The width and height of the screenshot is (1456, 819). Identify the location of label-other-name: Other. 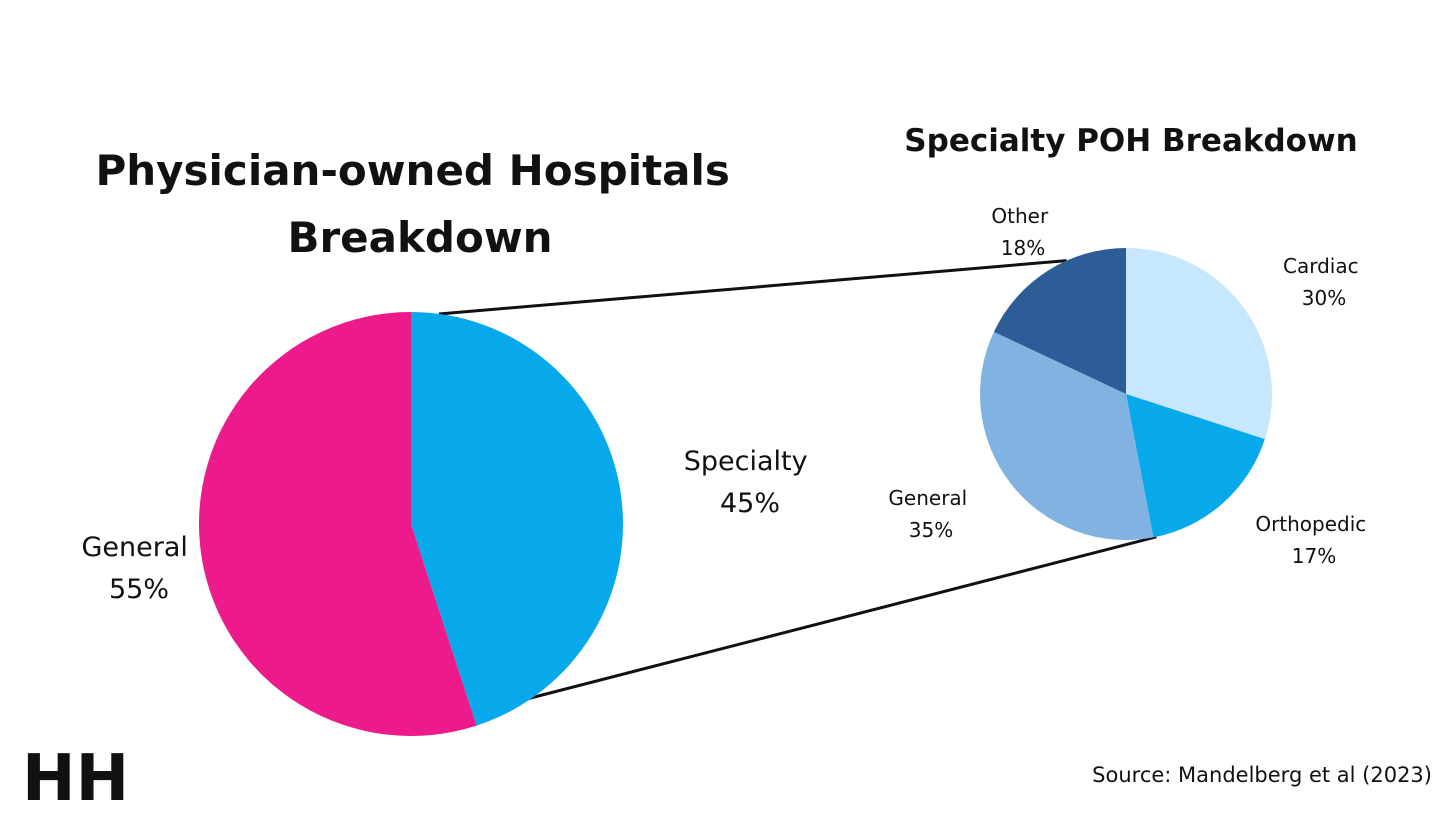
(1020, 216).